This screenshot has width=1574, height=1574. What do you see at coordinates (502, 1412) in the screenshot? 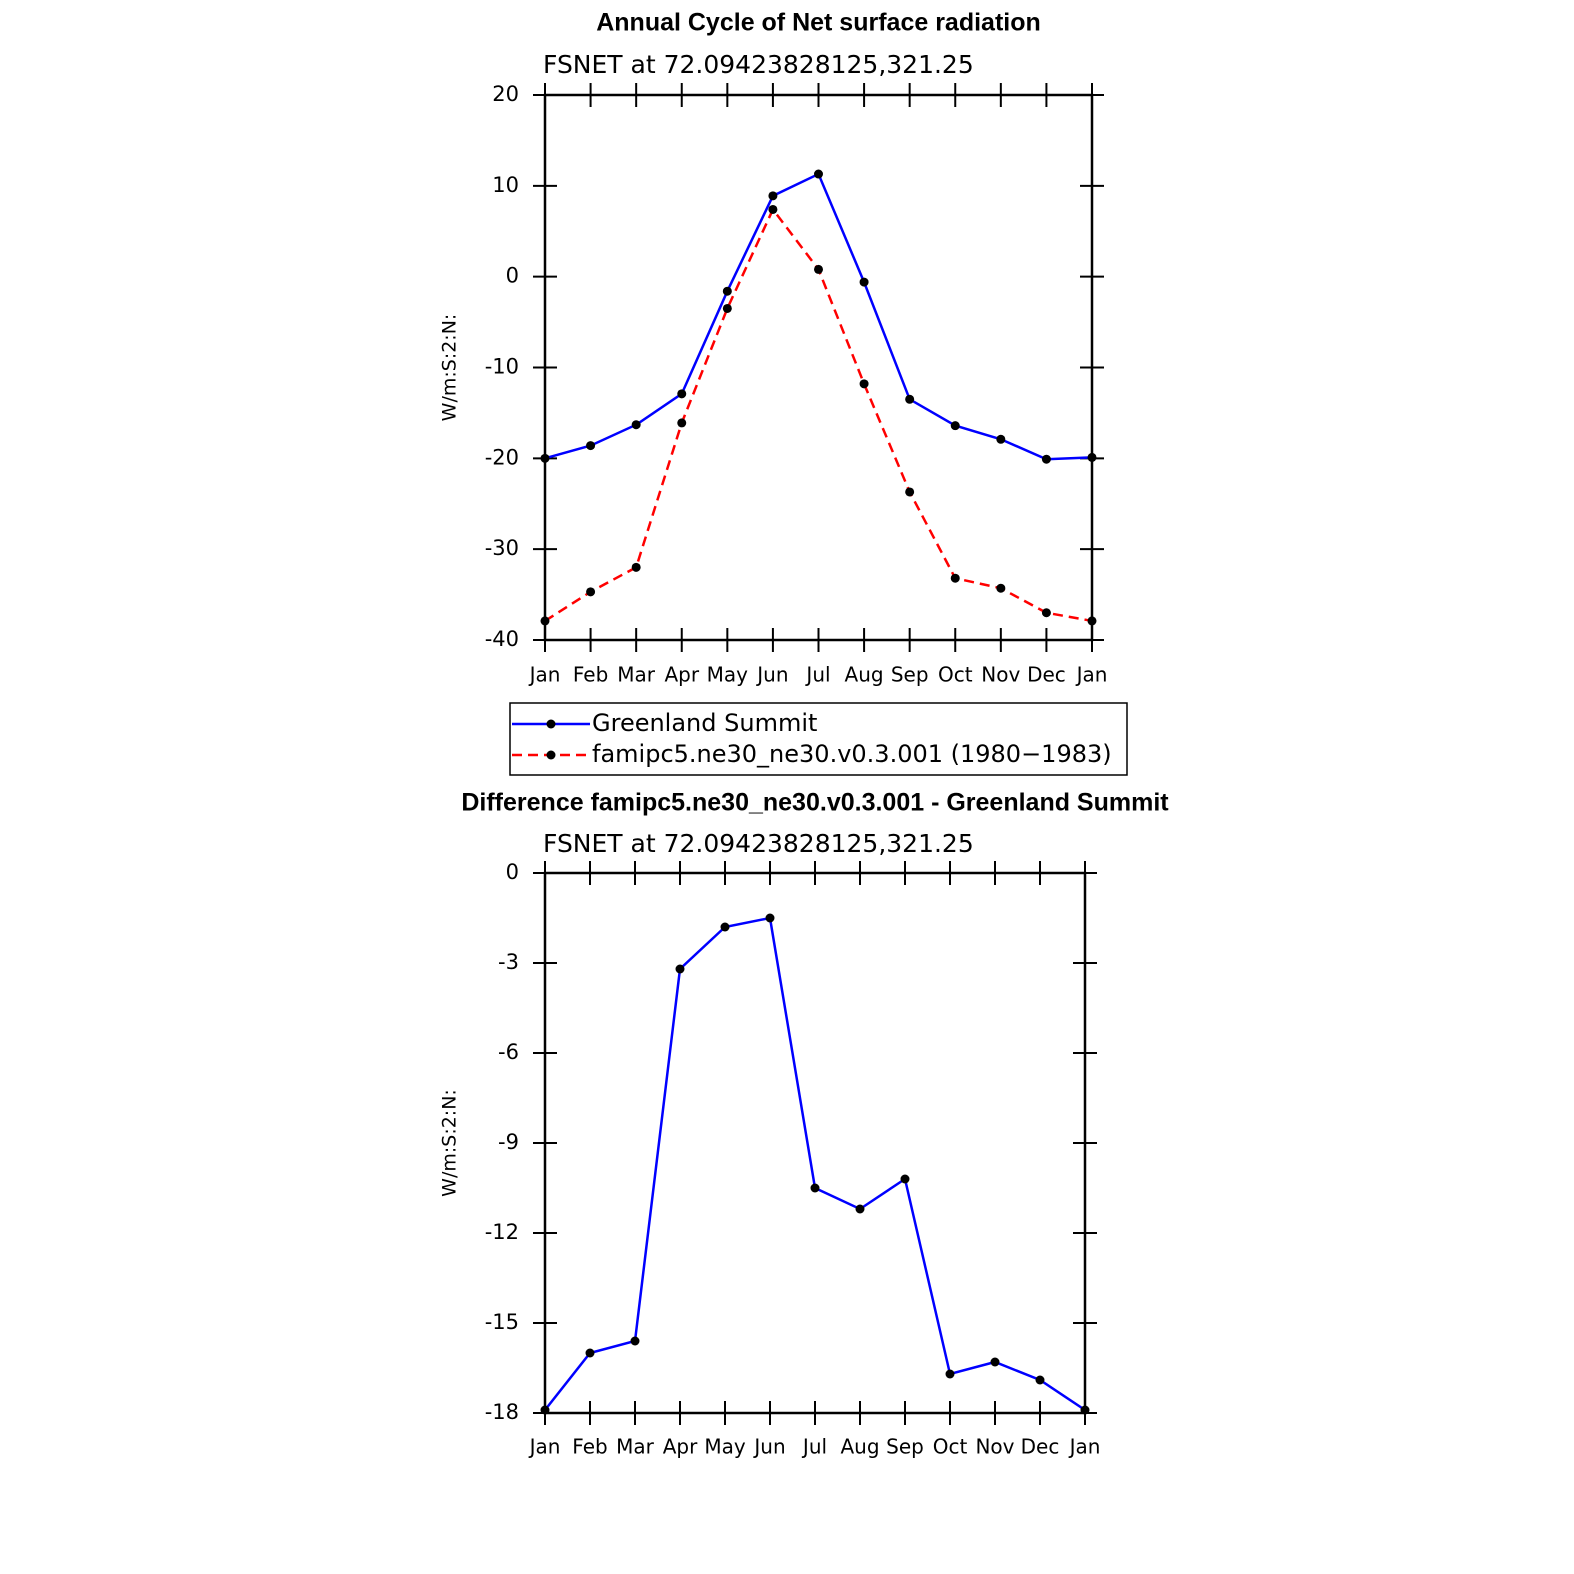
I see `y-tick-label: -18` at bounding box center [502, 1412].